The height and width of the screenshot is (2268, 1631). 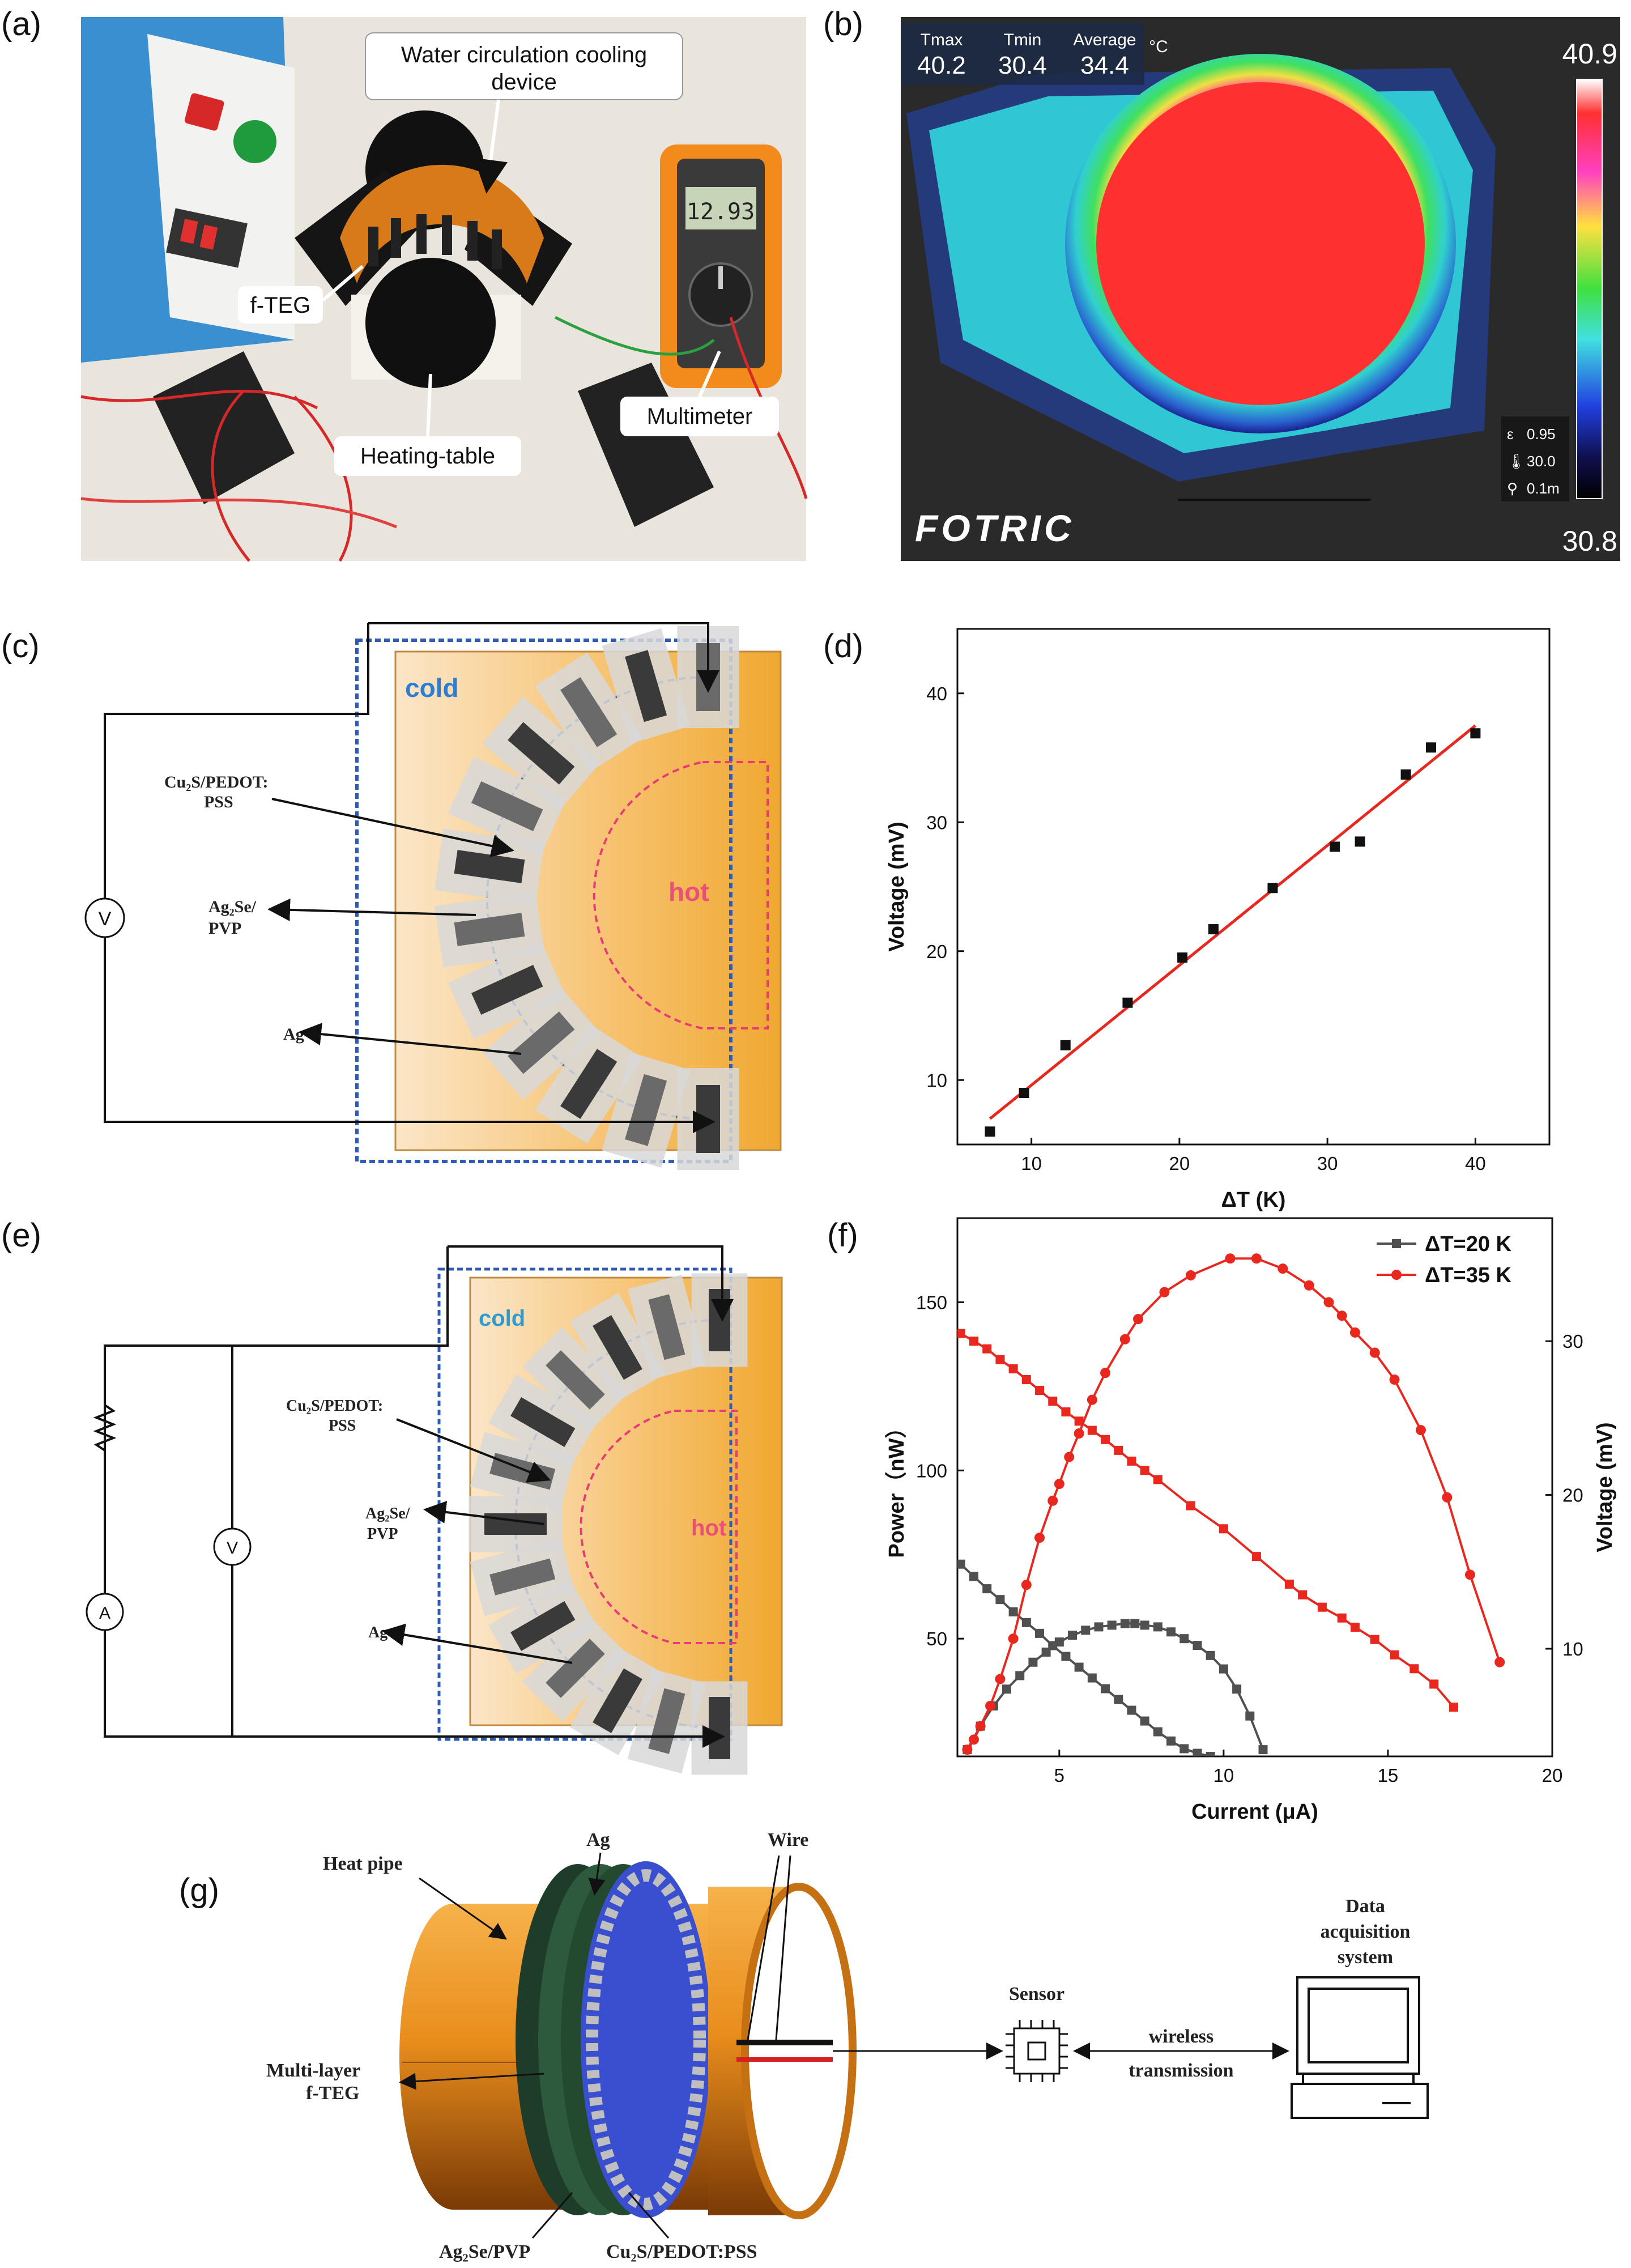 I want to click on hot-label: hot, so click(x=688, y=892).